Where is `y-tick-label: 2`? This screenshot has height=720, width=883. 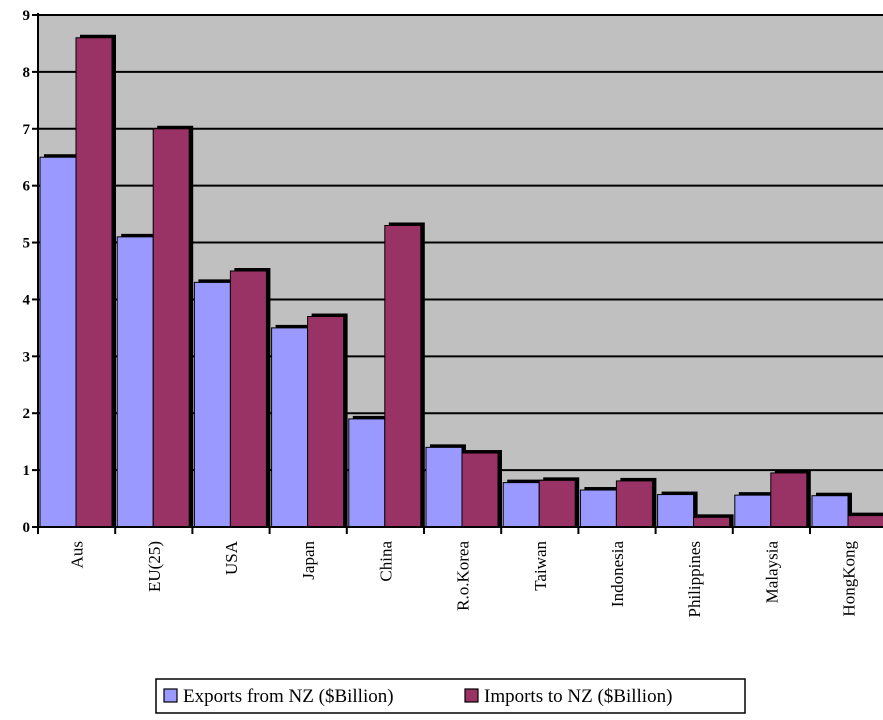
y-tick-label: 2 is located at coordinates (27, 414).